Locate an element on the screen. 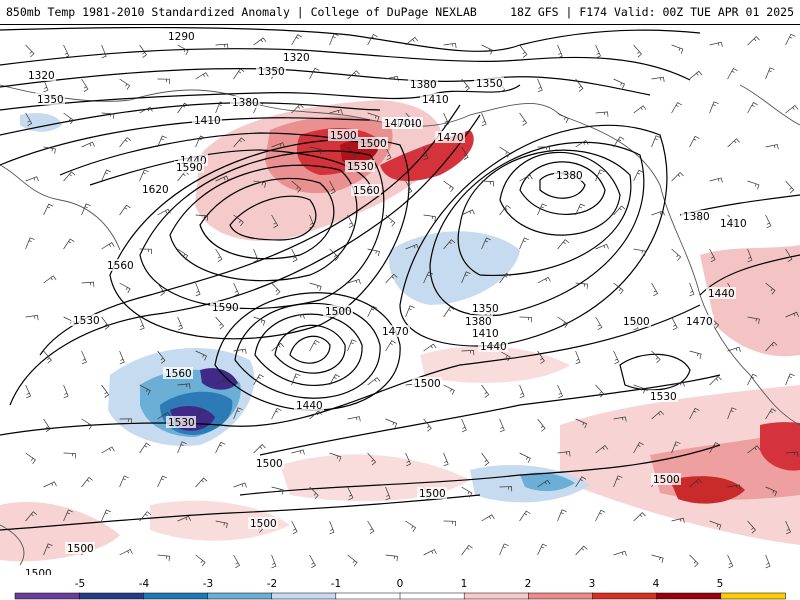 Image resolution: width=800 pixels, height=600 pixels. legend-label: -1 is located at coordinates (336, 584).